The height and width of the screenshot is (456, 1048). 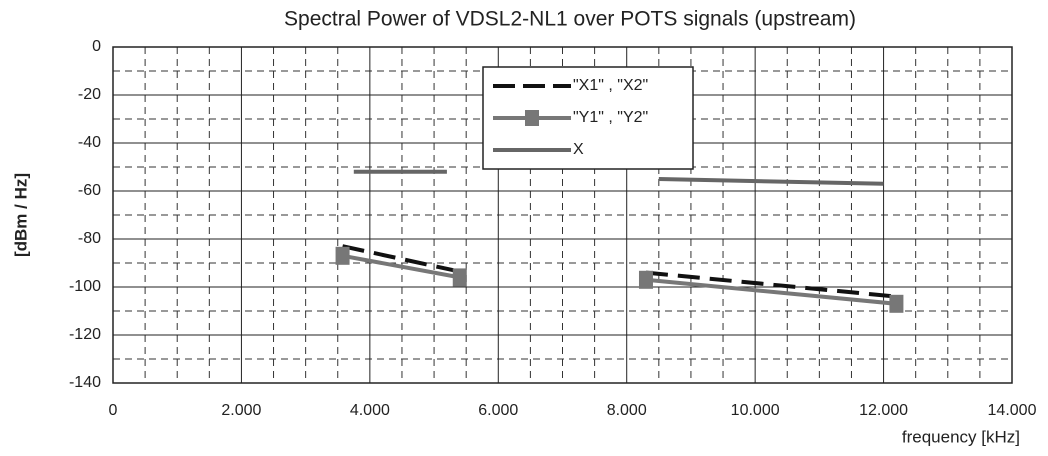 What do you see at coordinates (532, 118) in the screenshot?
I see `legend-marker` at bounding box center [532, 118].